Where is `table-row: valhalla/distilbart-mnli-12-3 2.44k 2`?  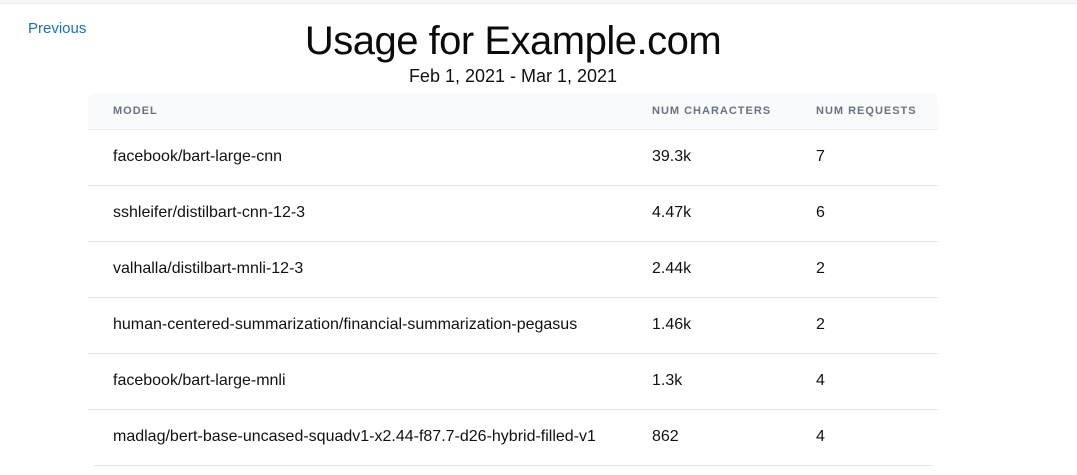
table-row: valhalla/distilbart-mnli-12-3 2.44k 2 is located at coordinates (513, 269).